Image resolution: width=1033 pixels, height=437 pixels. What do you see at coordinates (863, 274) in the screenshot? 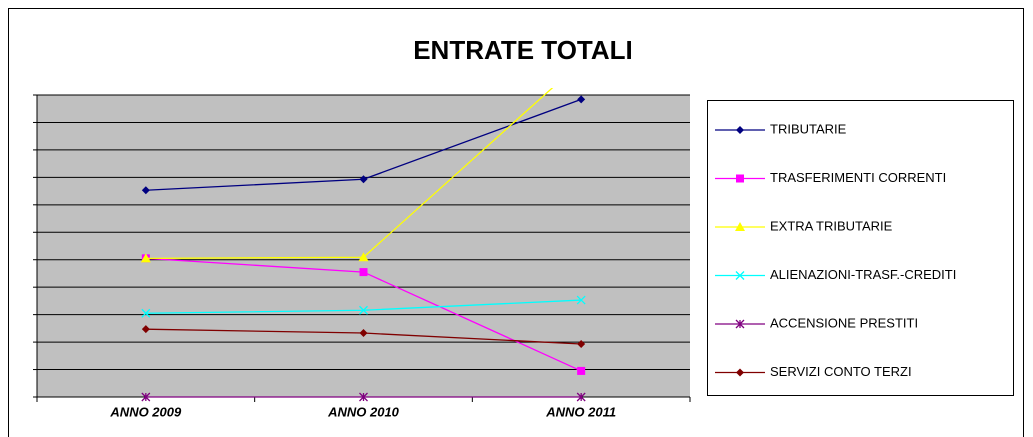
I see `legend-label: ALIENAZIONI-TRASF.-CREDITI` at bounding box center [863, 274].